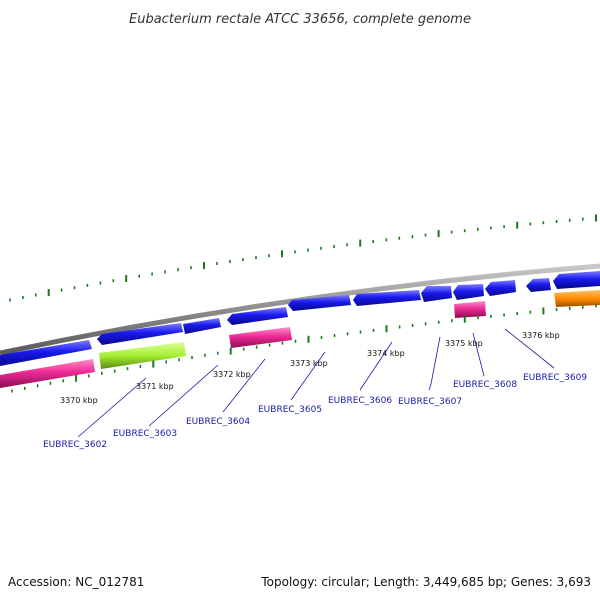  Describe the element at coordinates (145, 434) in the screenshot. I see `gene-label: EUBREC_3603` at that location.